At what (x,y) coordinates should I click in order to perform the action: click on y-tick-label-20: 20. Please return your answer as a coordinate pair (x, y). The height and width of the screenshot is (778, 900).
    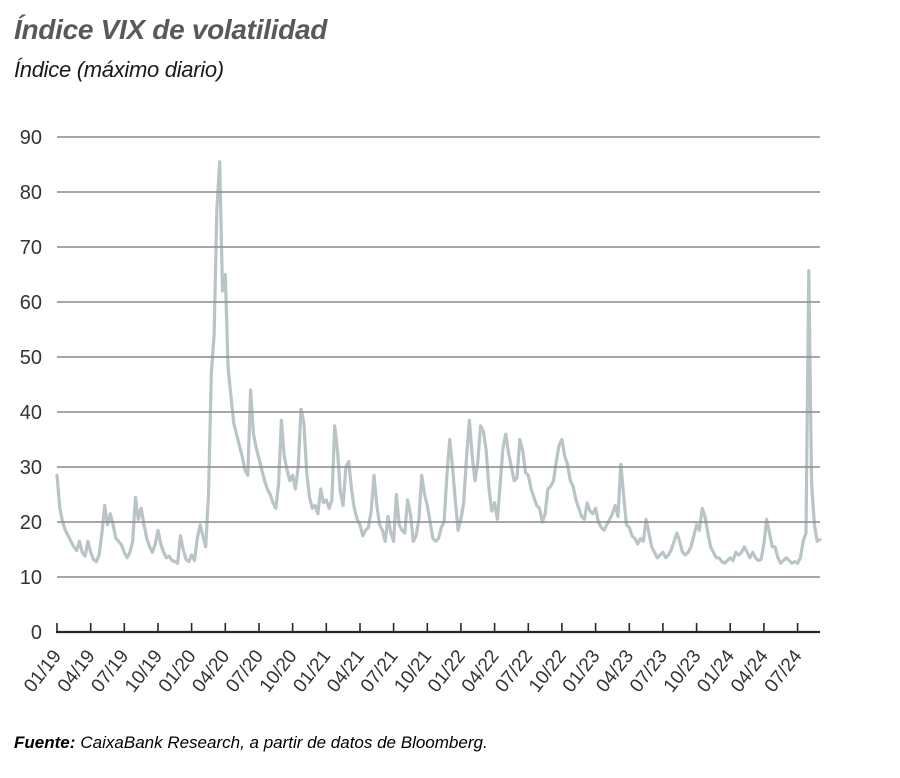
    Looking at the image, I should click on (31, 523).